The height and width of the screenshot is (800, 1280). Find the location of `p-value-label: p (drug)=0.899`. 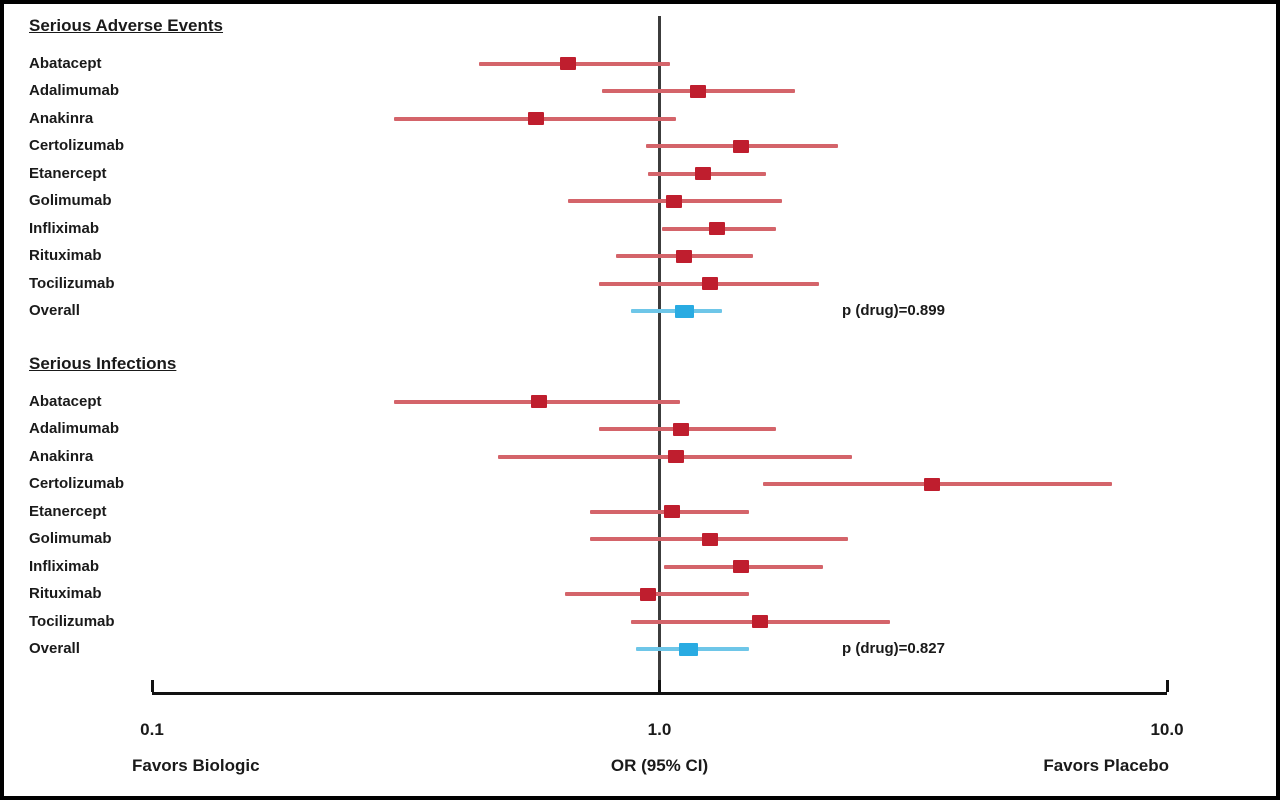

p-value-label: p (drug)=0.899 is located at coordinates (893, 310).